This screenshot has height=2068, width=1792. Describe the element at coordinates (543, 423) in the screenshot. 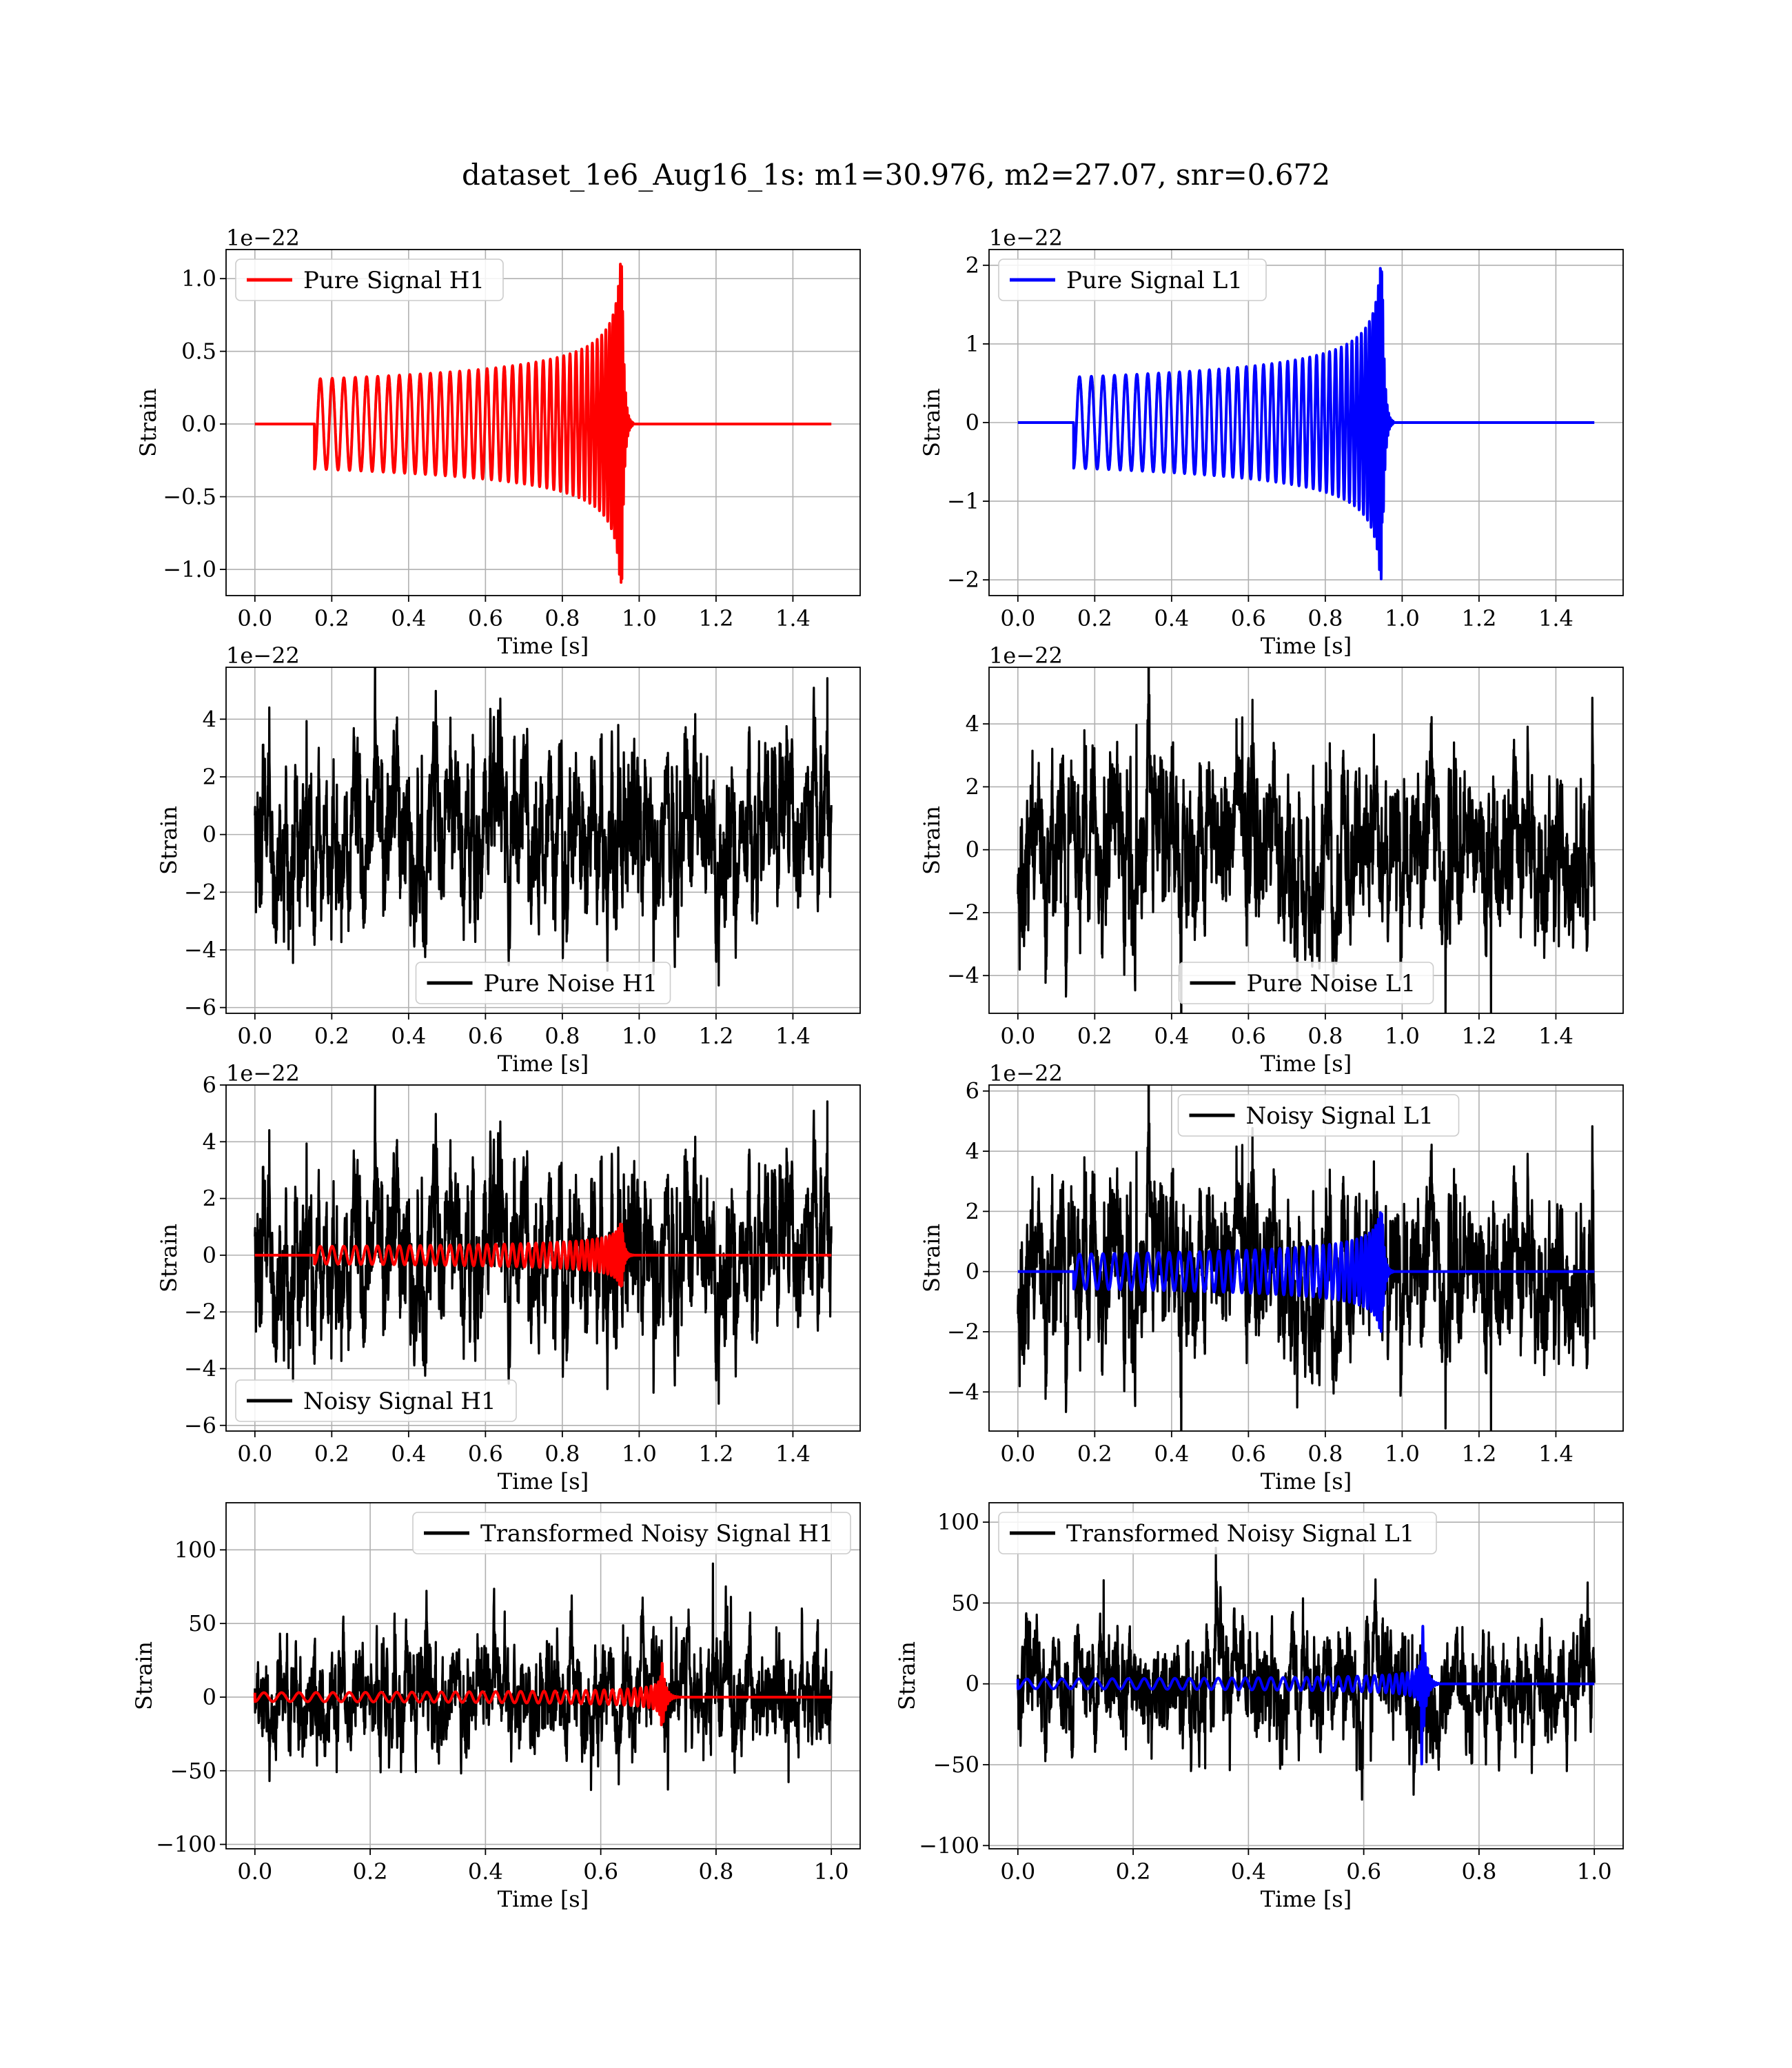

I see `series-line-pure-signal-h1` at that location.